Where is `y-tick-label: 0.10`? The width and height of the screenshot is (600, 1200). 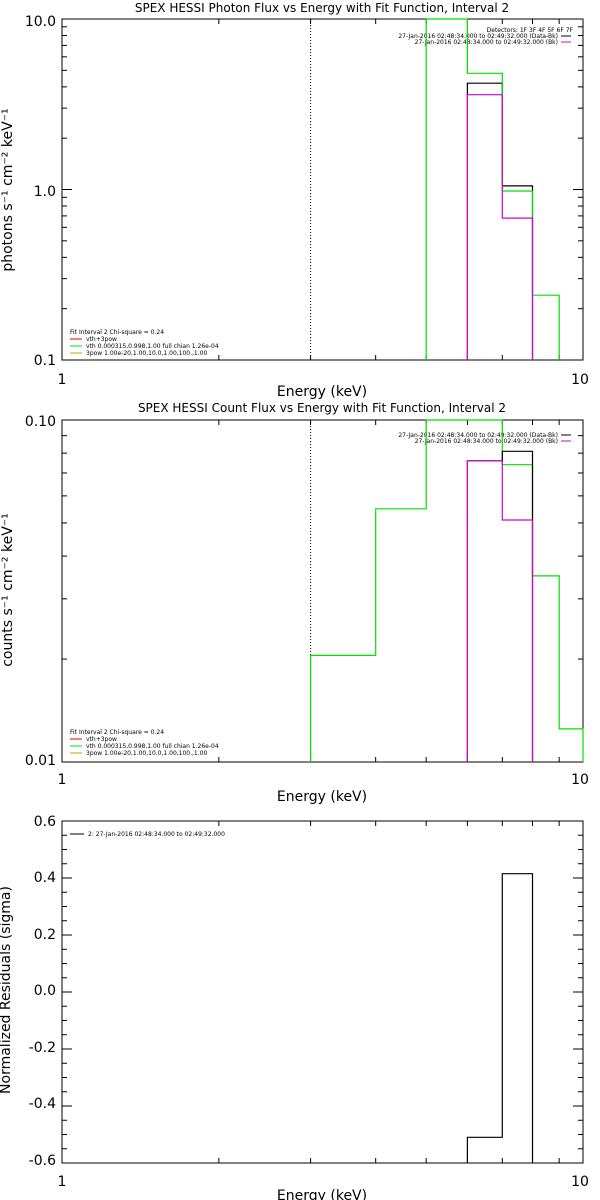
y-tick-label: 0.10 is located at coordinates (40, 422).